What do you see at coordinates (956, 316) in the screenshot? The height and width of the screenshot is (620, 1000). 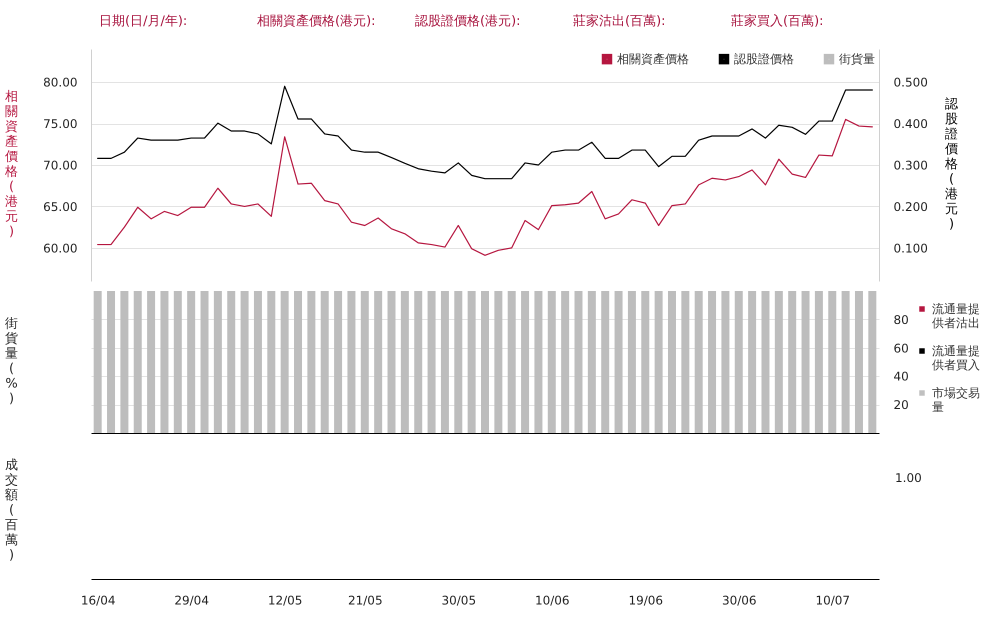 I see `legend-label: 流通量提供者沽出` at bounding box center [956, 316].